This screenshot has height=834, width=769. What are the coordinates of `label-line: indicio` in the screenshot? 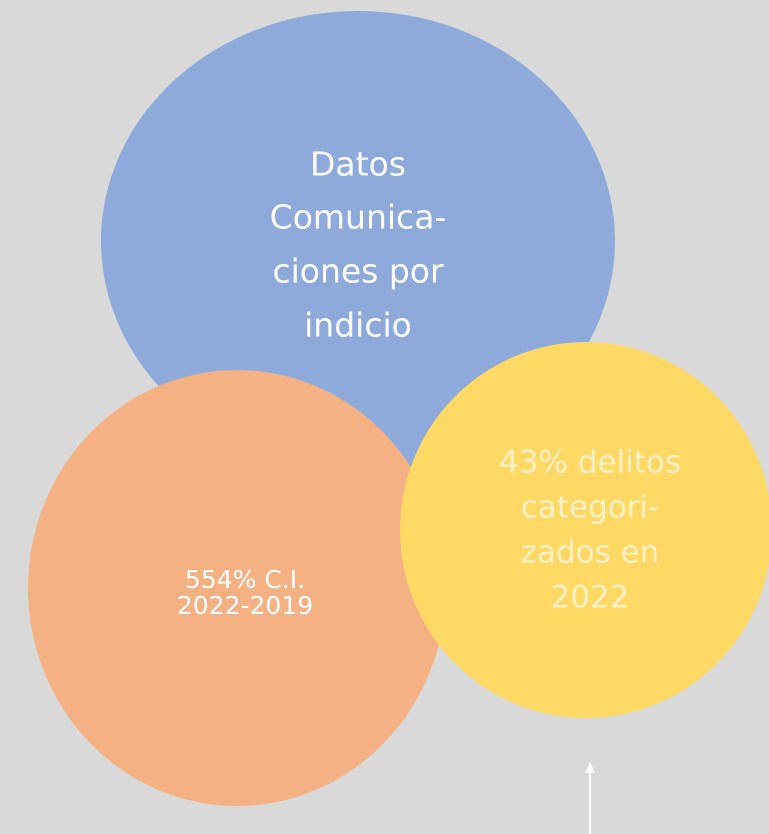 It's located at (358, 325).